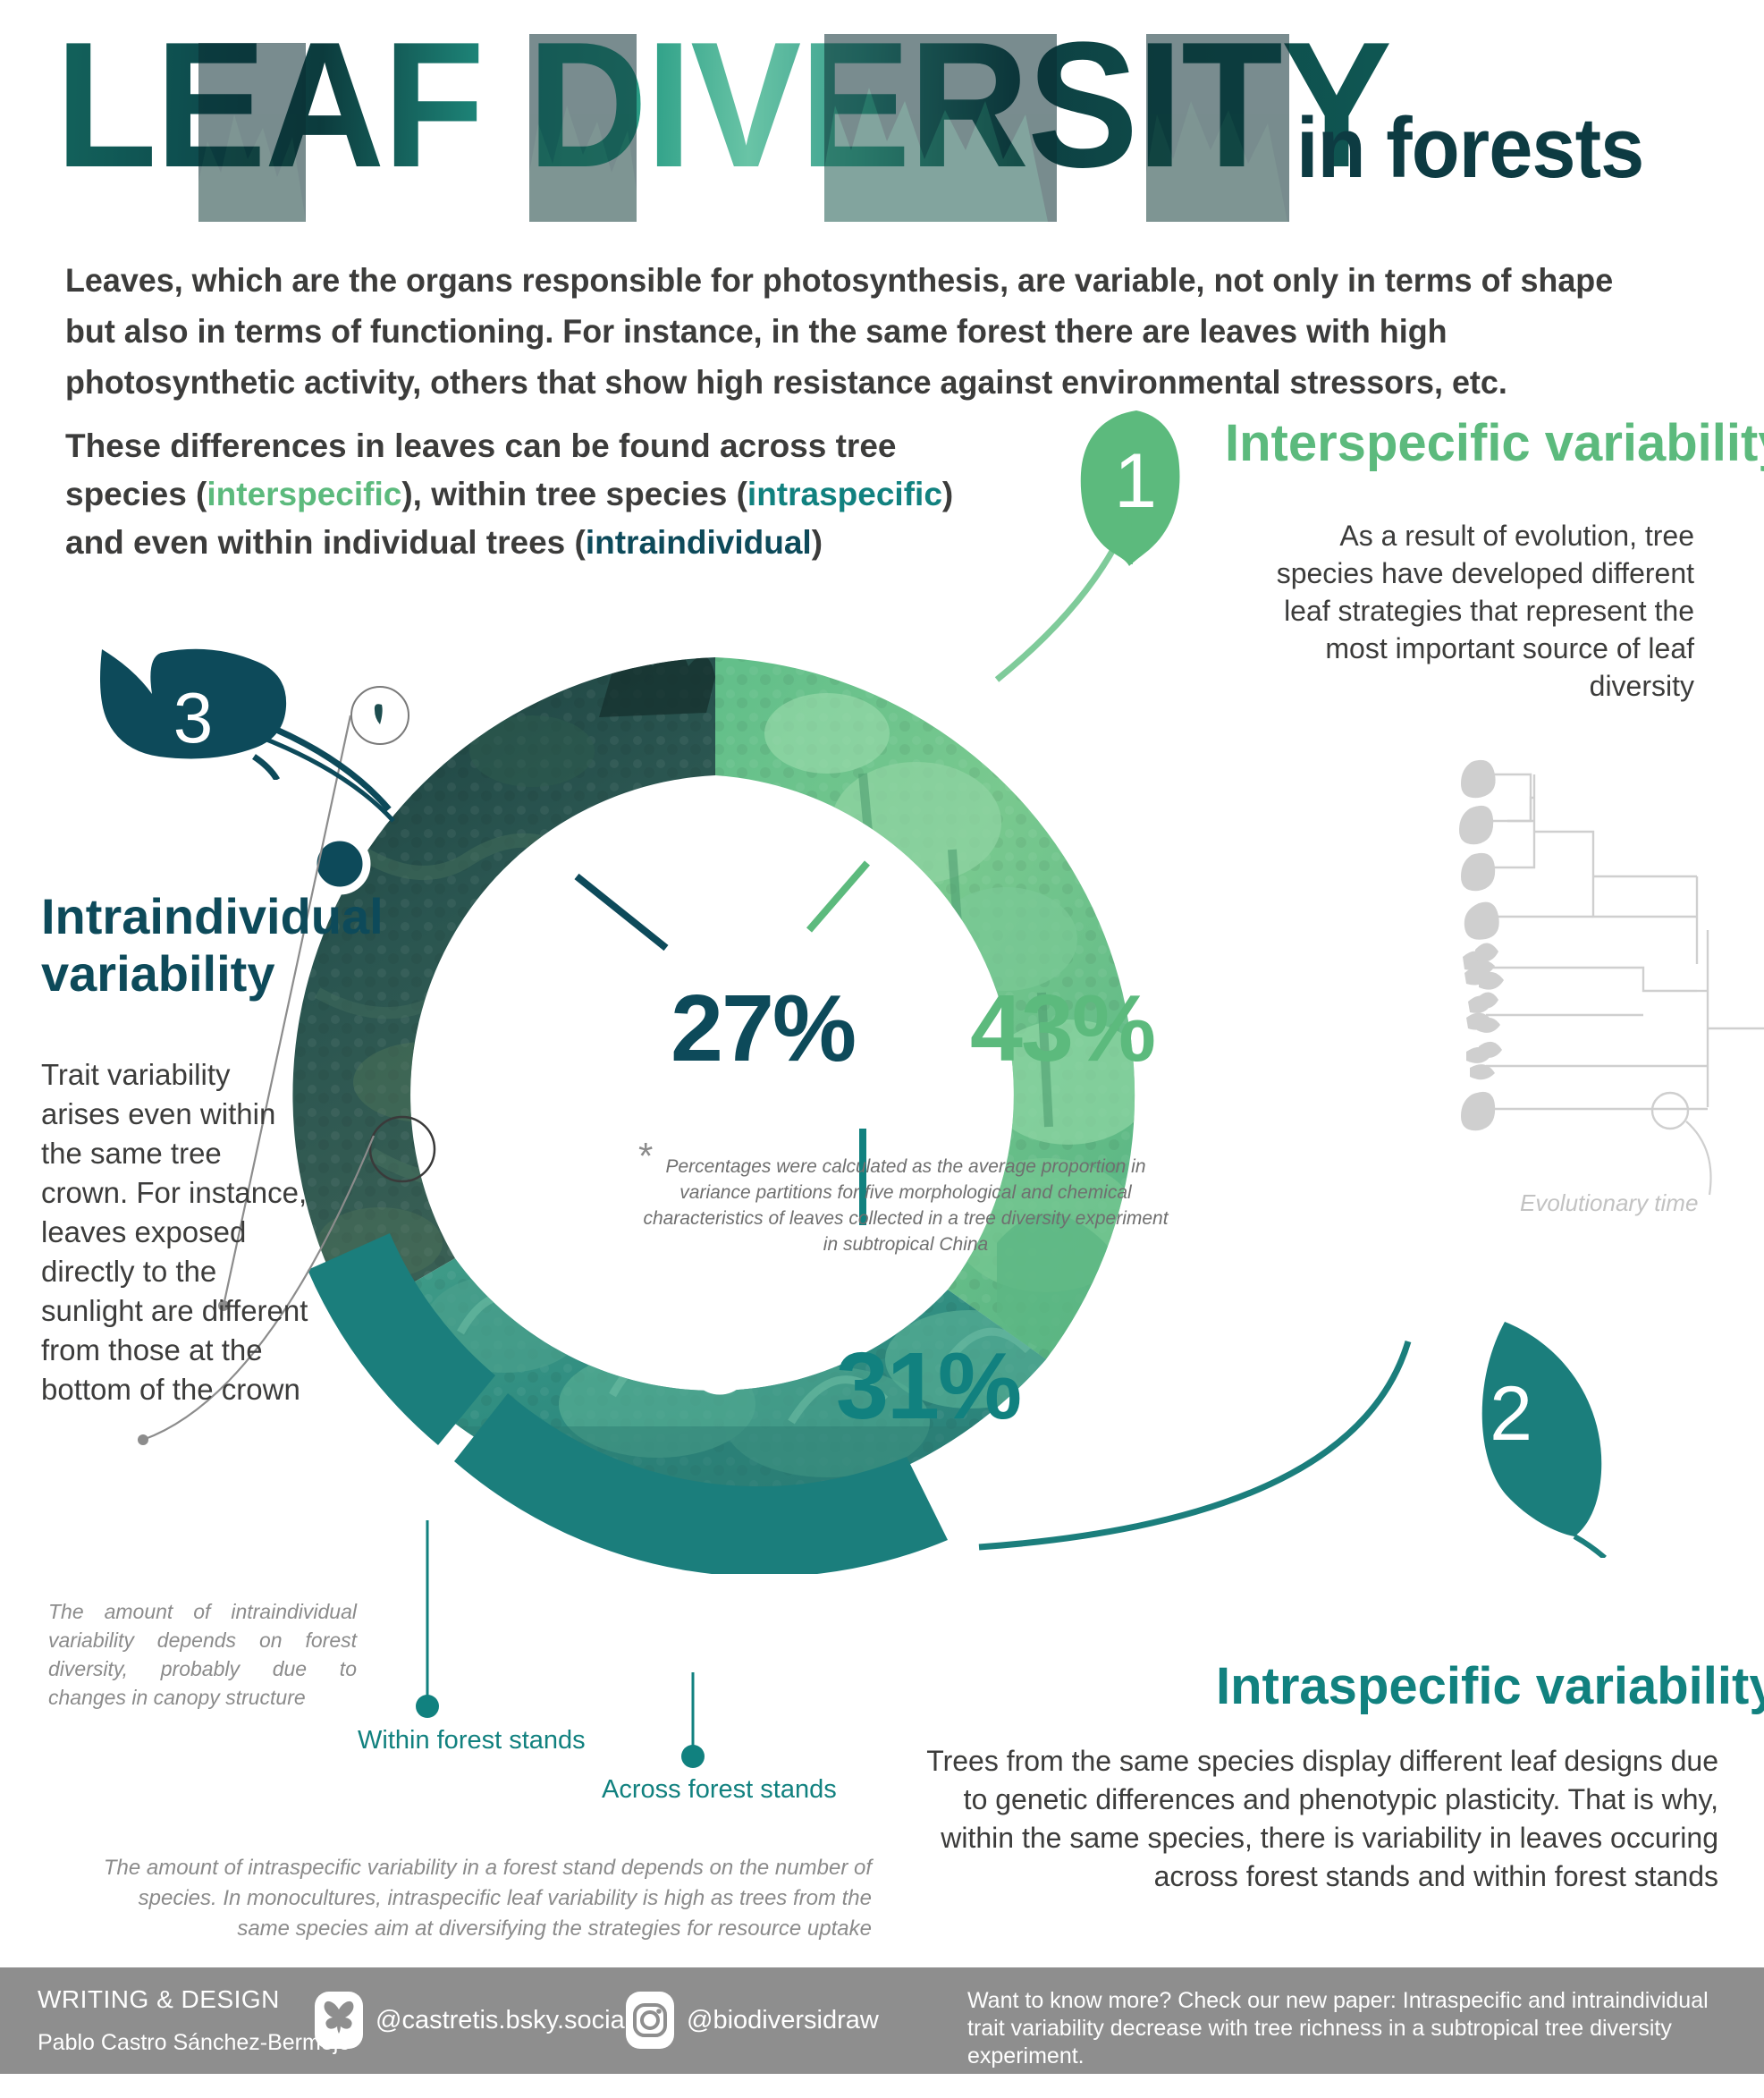  Describe the element at coordinates (212, 916) in the screenshot. I see `panel-3-title-line1: Intraindividual` at that location.